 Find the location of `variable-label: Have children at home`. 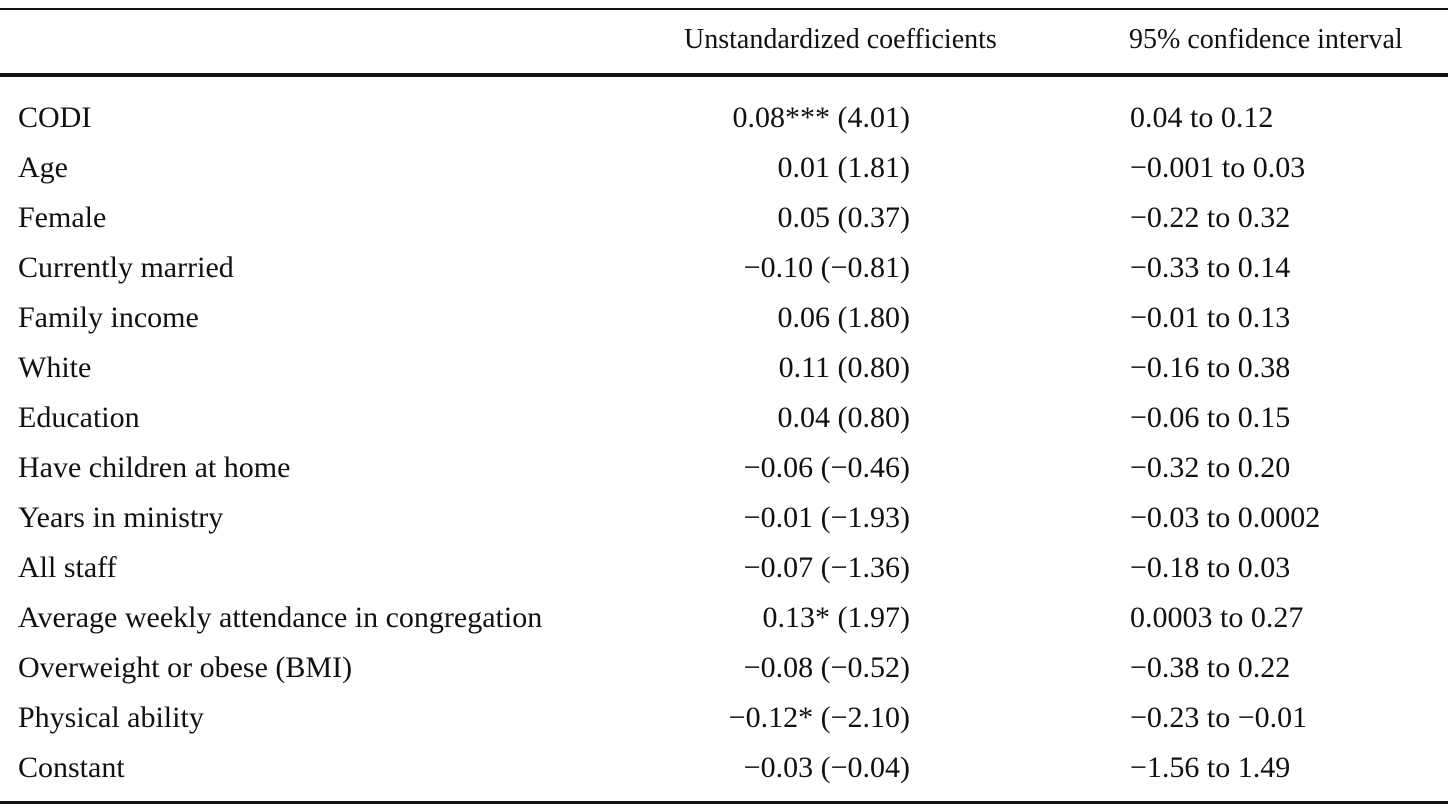

variable-label: Have children at home is located at coordinates (154, 467).